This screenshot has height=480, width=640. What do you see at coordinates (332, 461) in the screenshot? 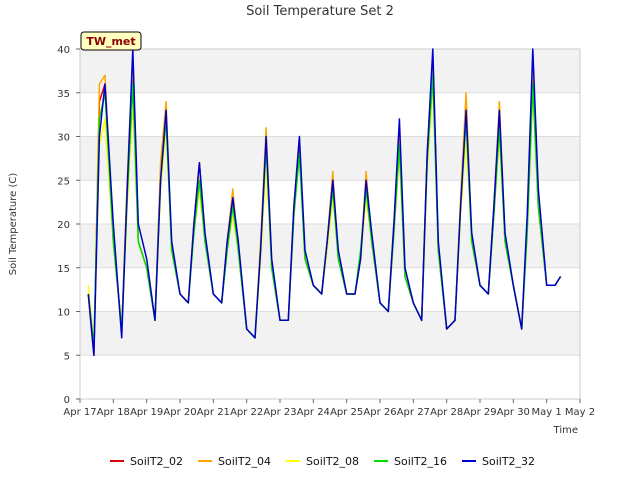
I see `legend-label: SoilT2_08` at bounding box center [332, 461].